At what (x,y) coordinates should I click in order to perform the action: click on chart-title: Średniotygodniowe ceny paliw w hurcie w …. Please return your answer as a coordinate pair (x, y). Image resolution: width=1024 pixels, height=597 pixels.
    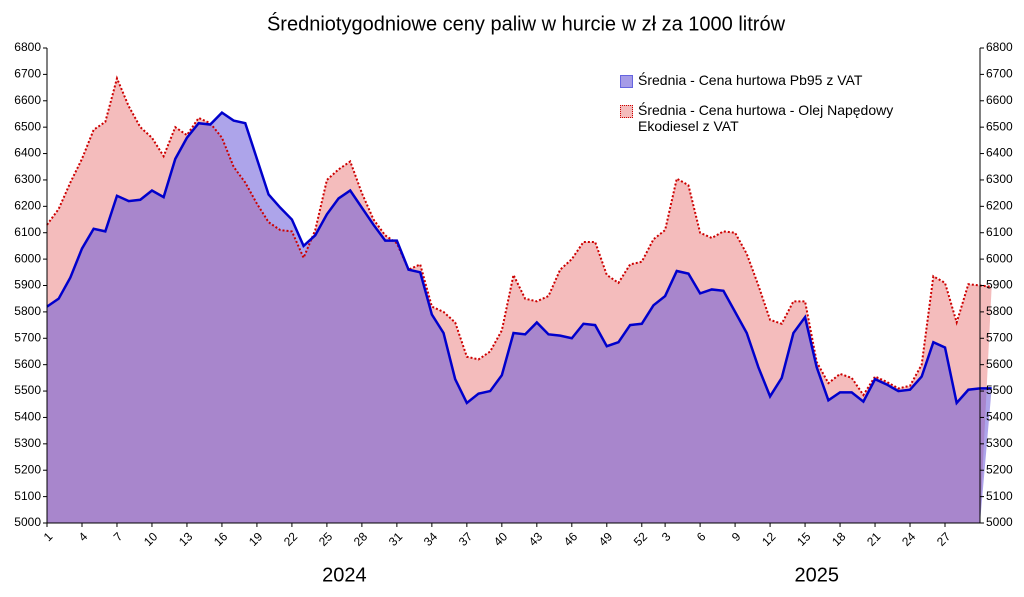
    Looking at the image, I should click on (526, 23).